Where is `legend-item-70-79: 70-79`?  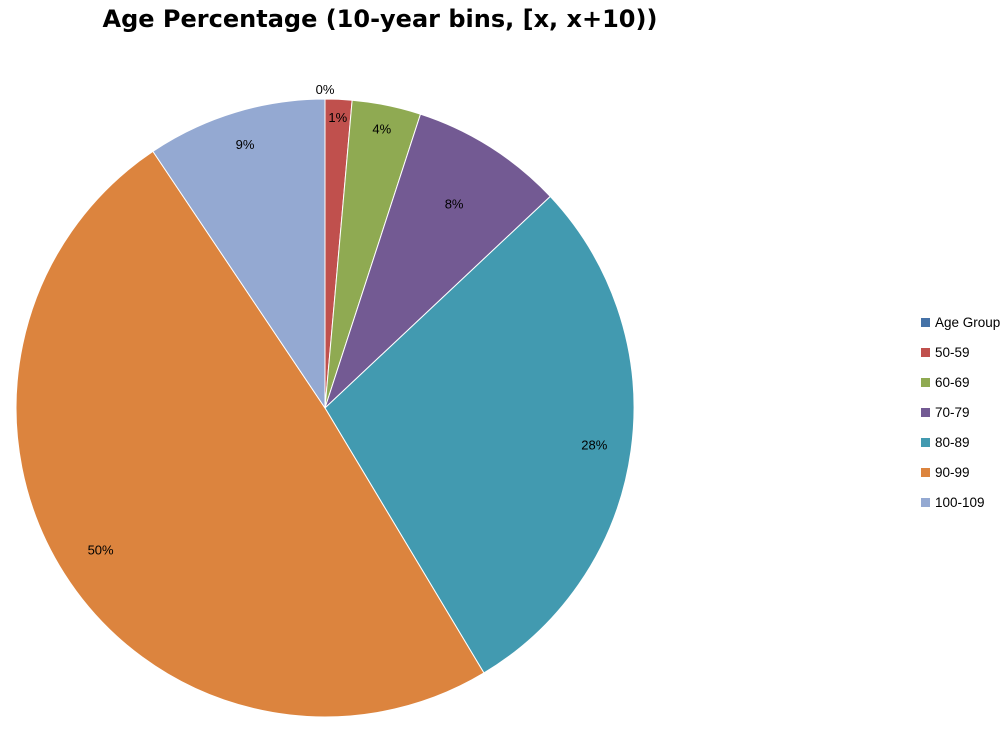
legend-item-70-79: 70-79 is located at coordinates (960, 412).